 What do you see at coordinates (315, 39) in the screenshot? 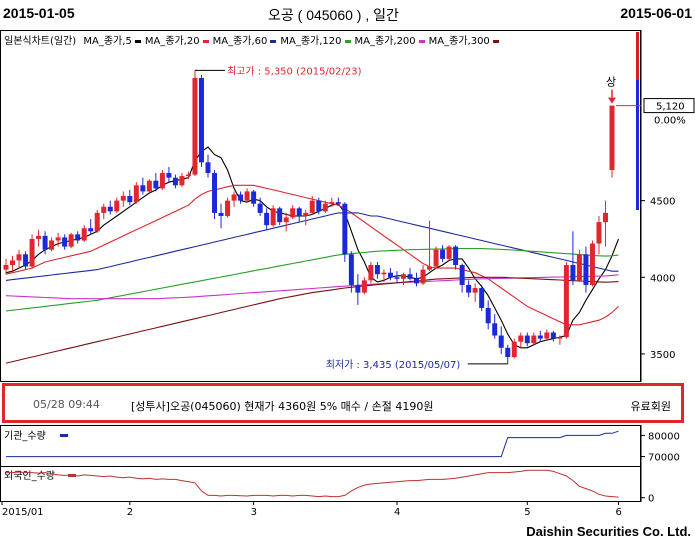
I see `legend-item-ma-3: MA_종가,120` at bounding box center [315, 39].